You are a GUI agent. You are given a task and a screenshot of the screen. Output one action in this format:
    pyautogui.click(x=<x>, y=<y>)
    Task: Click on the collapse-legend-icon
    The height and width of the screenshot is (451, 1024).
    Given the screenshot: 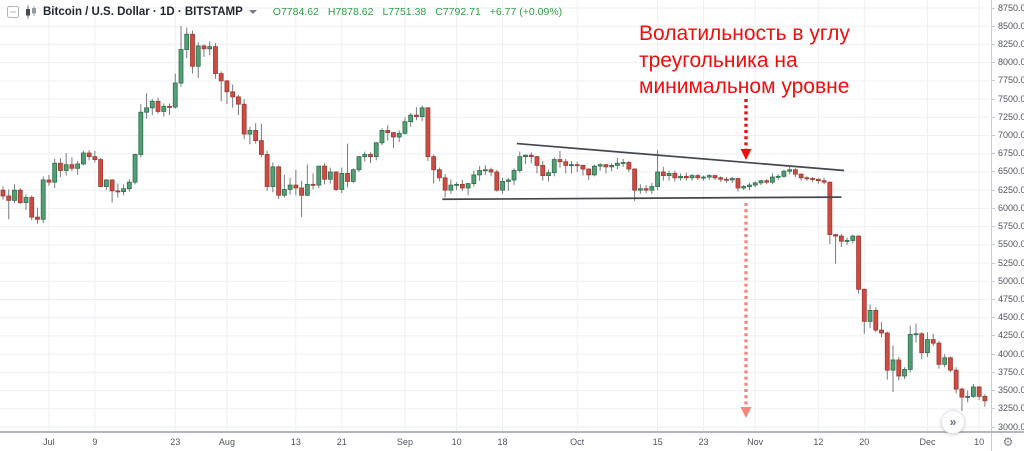 What is the action you would take?
    pyautogui.click(x=13, y=12)
    